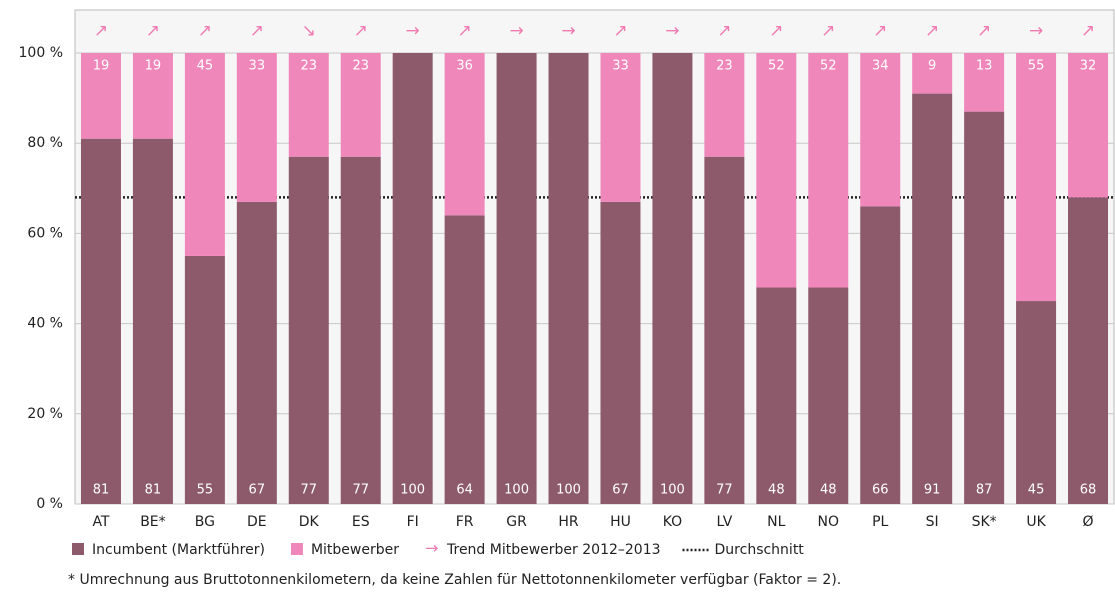  Describe the element at coordinates (932, 522) in the screenshot. I see `x-tick-label: SI` at that location.